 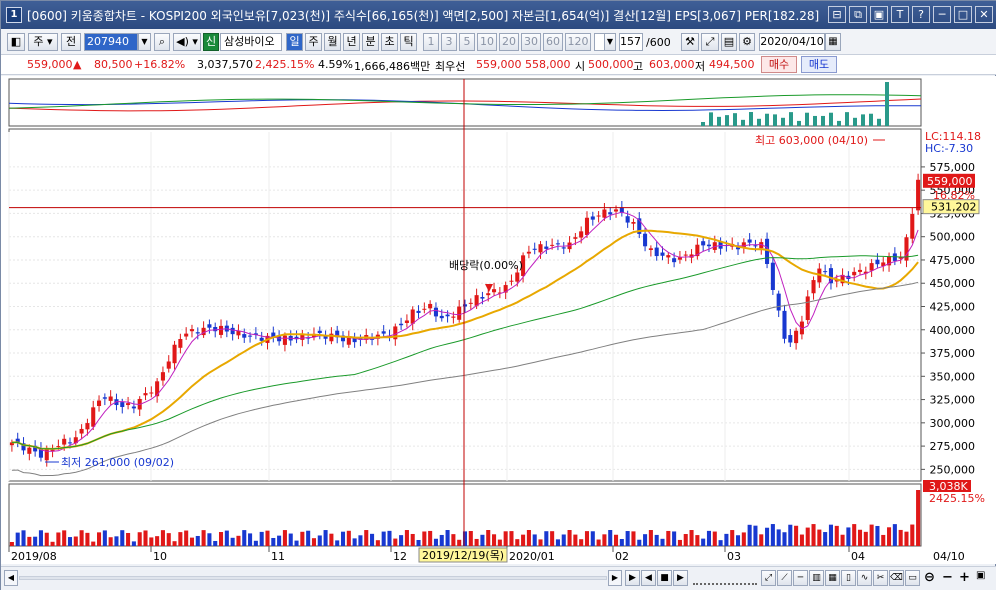 I want to click on close-icon: ✕, so click(x=984, y=14).